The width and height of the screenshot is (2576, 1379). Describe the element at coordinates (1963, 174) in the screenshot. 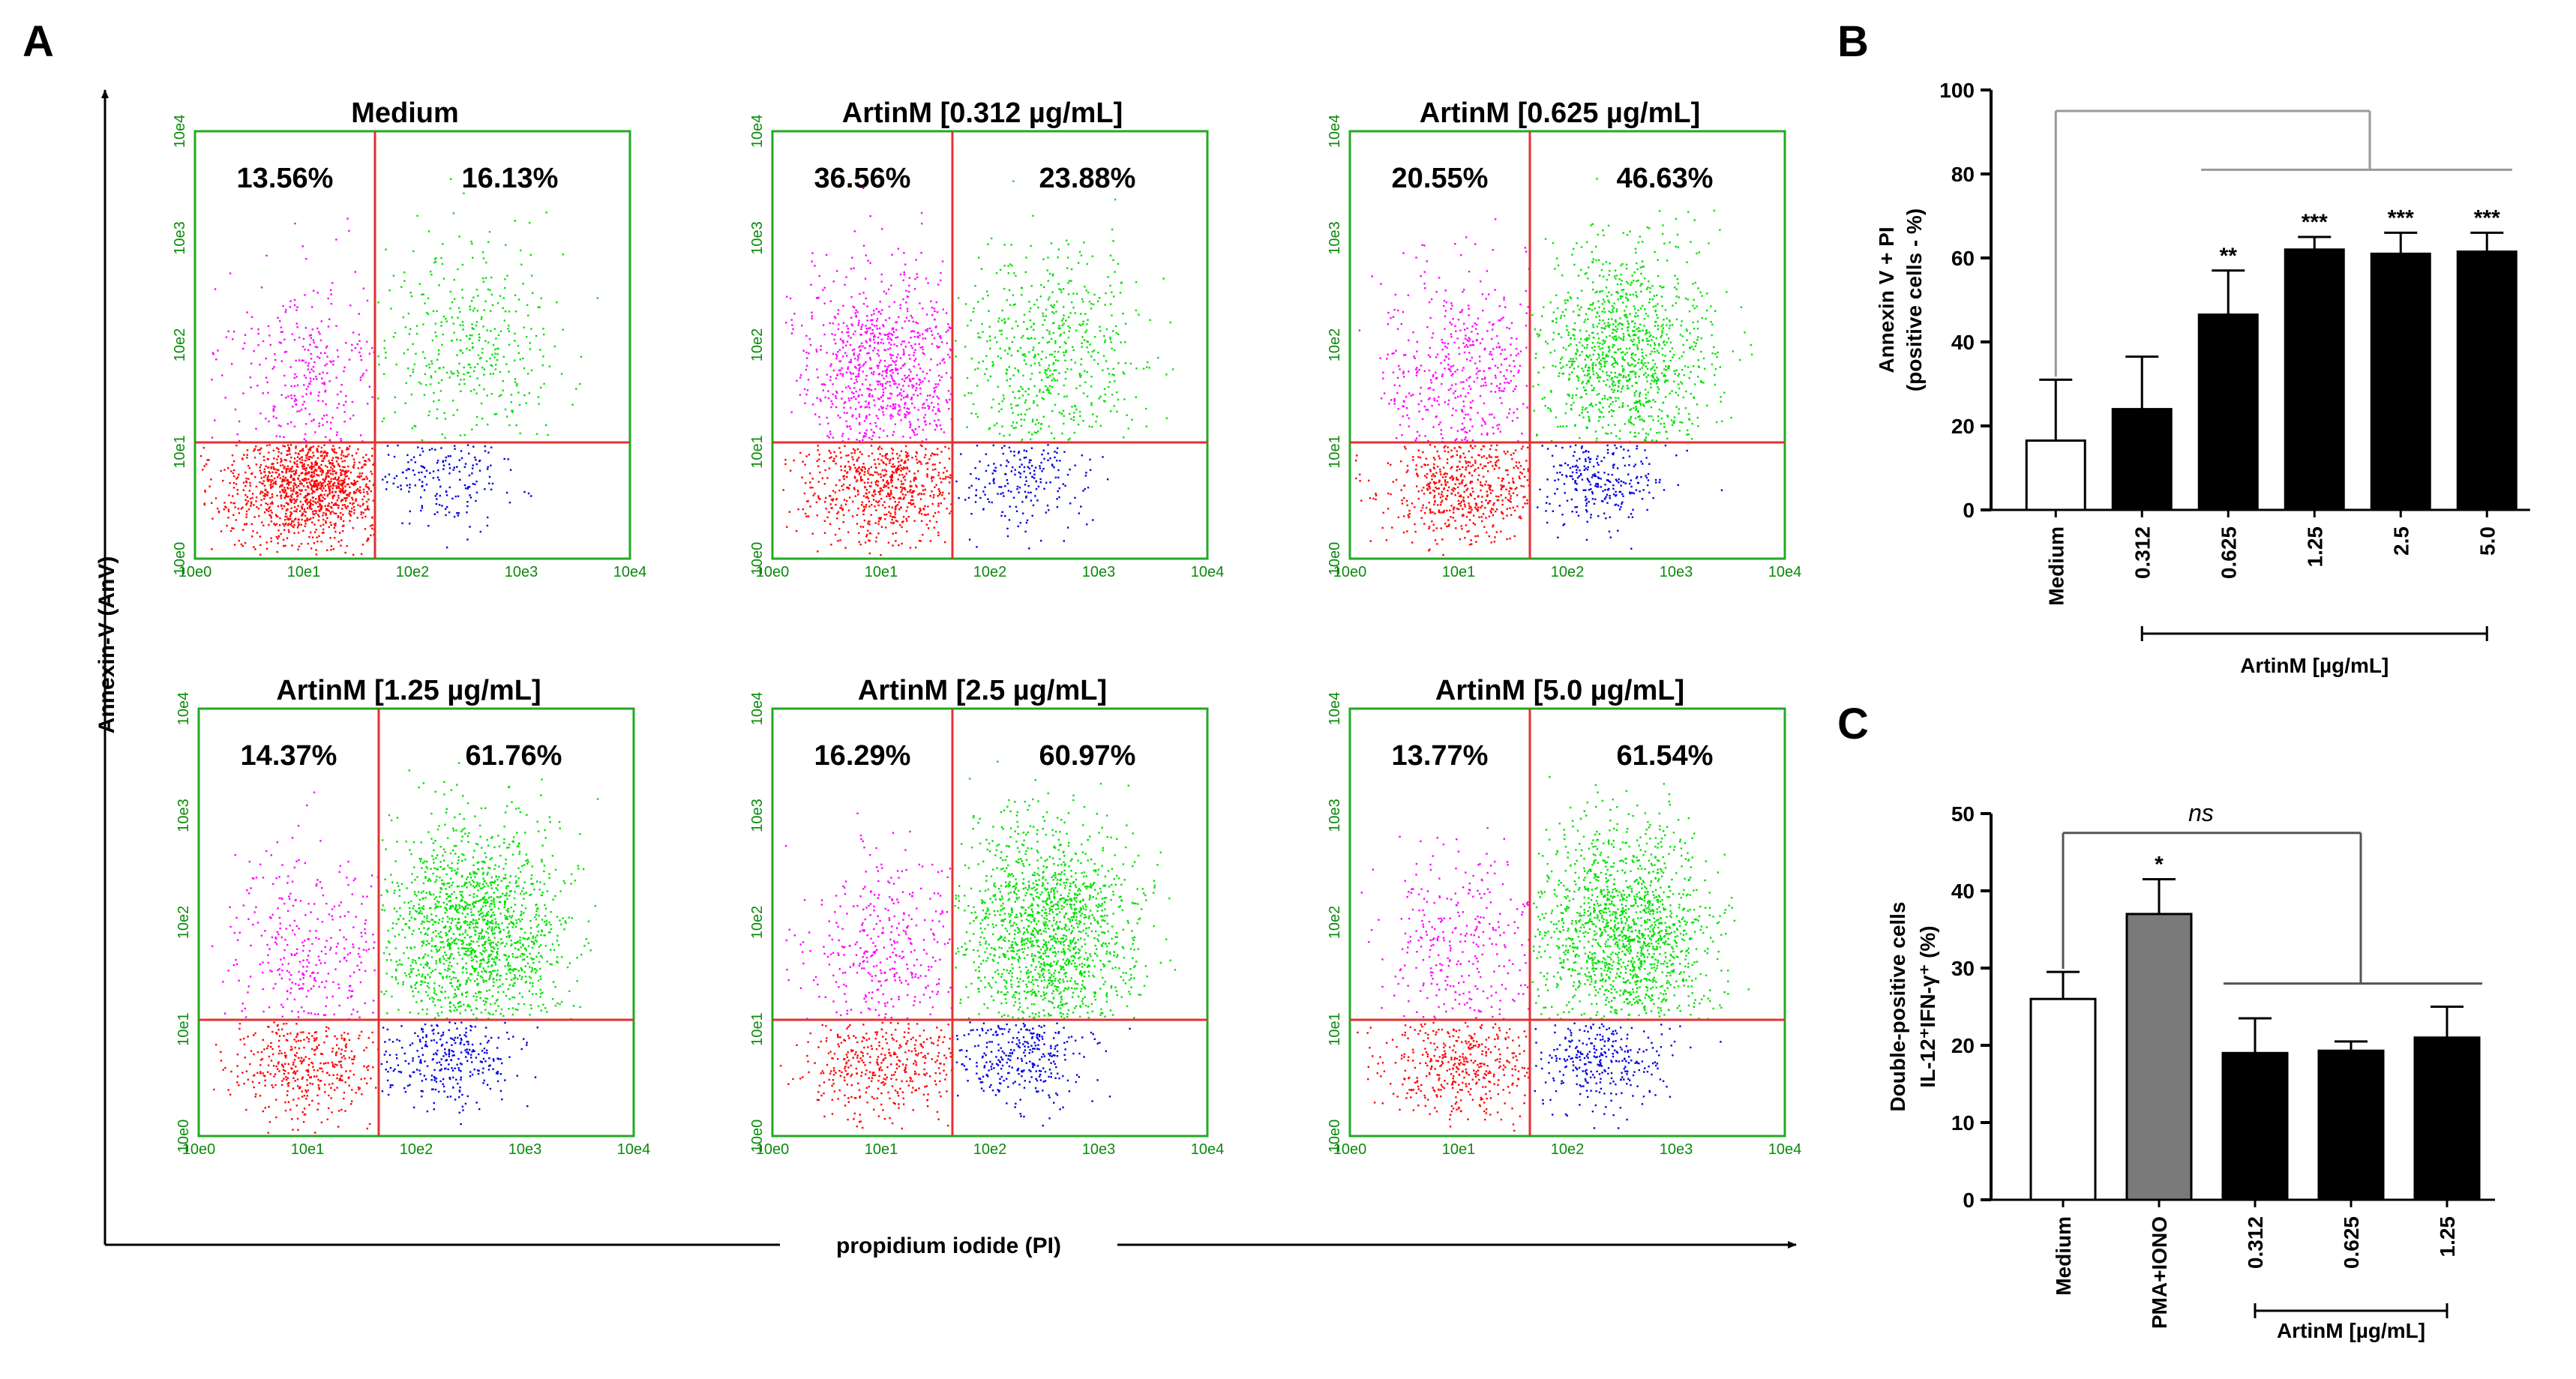

I see `y-tick-label: 80` at that location.